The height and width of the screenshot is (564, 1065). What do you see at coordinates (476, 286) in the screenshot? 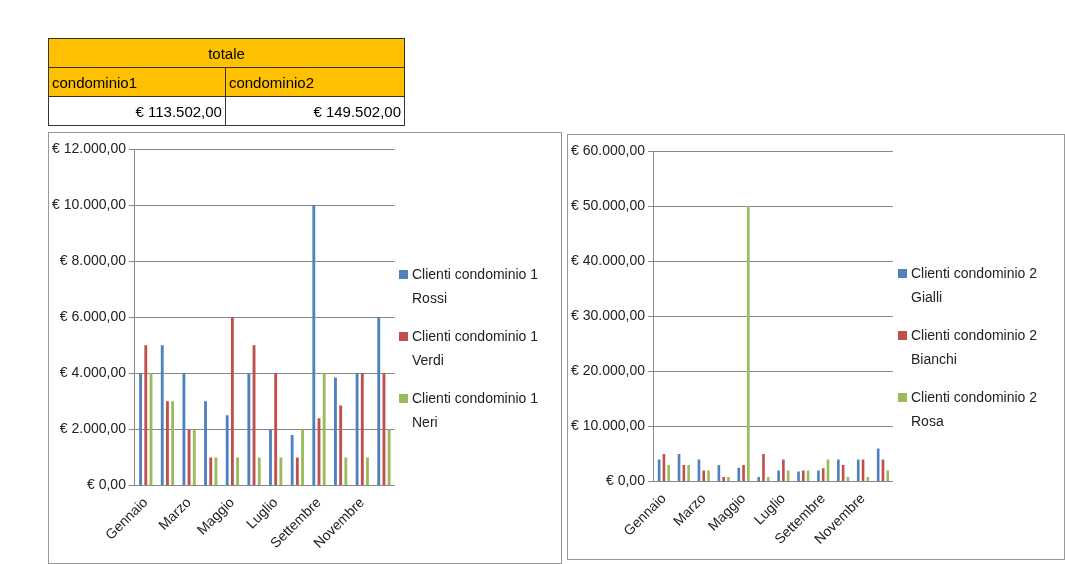
I see `legend-label: Clienti condominio 1 Rossi` at bounding box center [476, 286].